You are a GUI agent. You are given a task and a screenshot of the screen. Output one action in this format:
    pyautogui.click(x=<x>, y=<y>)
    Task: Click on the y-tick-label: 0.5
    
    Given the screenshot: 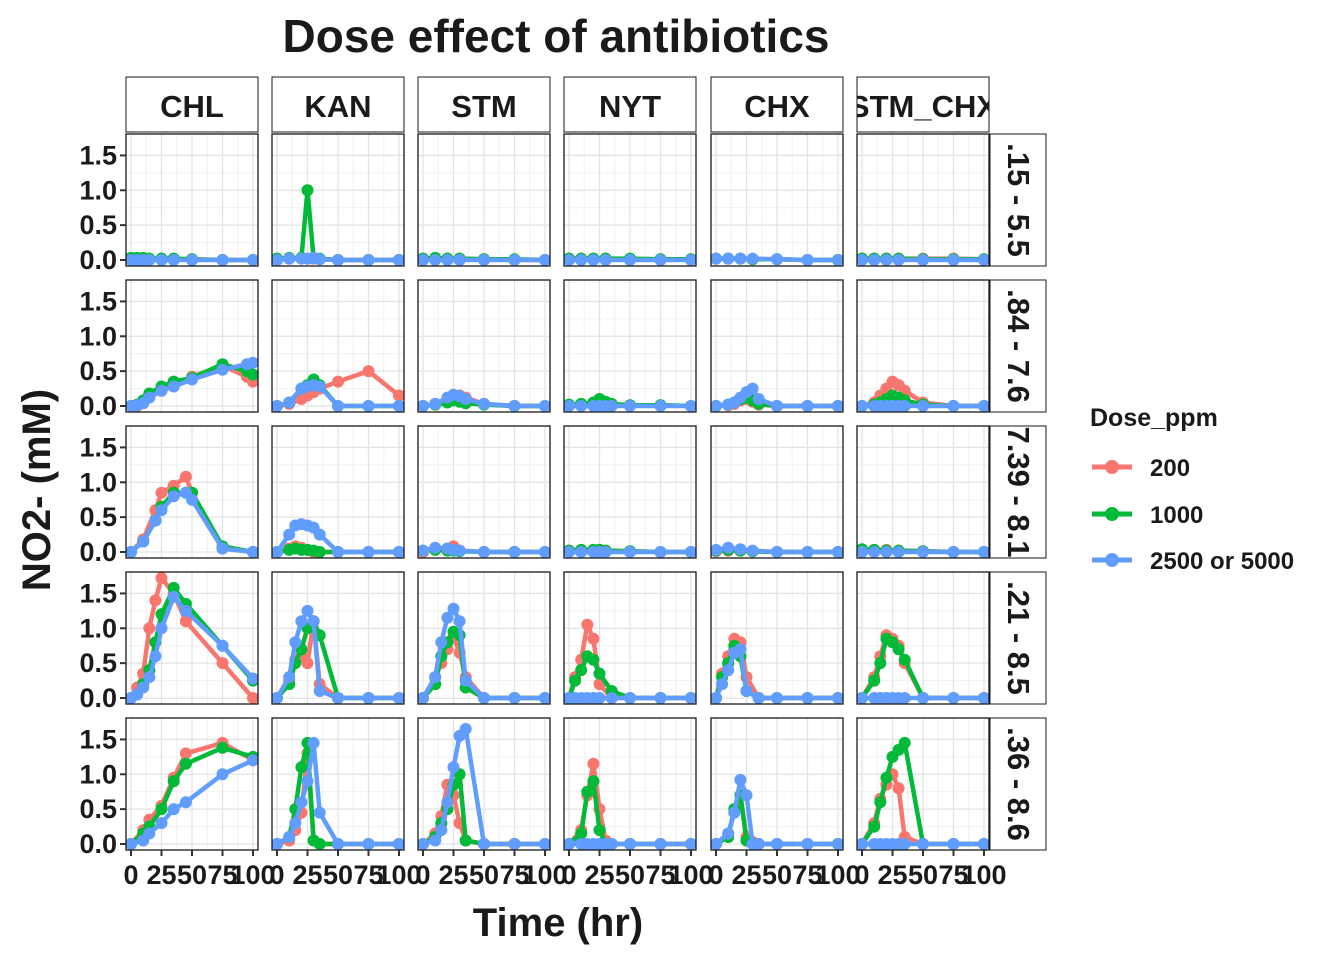 What is the action you would take?
    pyautogui.click(x=98, y=809)
    